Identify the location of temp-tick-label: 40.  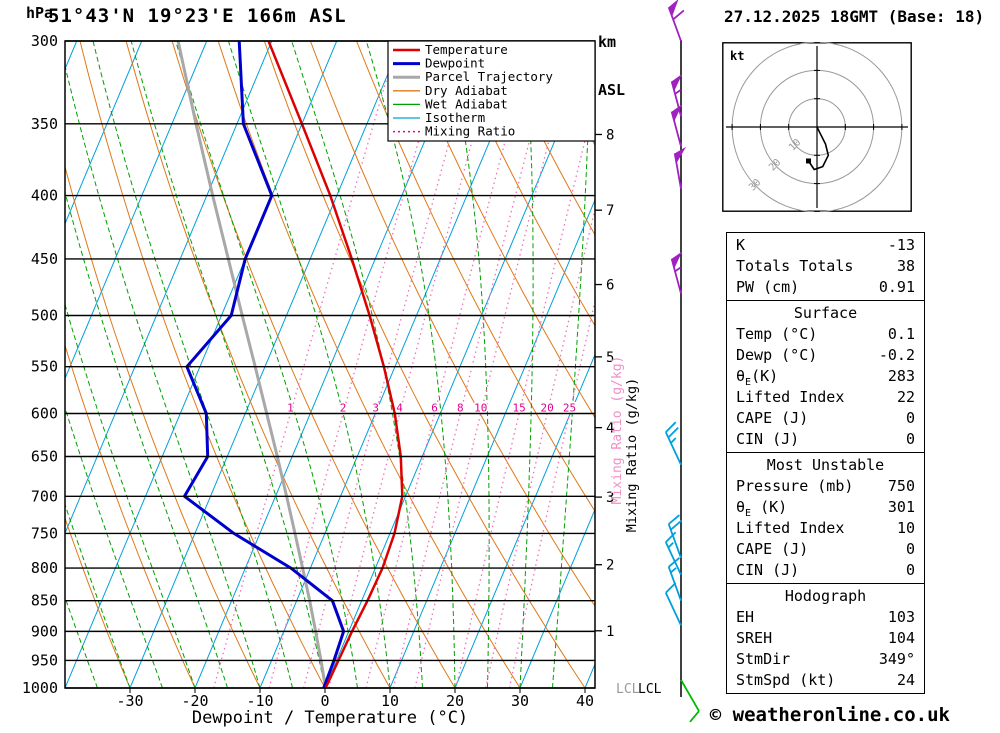
(585, 701).